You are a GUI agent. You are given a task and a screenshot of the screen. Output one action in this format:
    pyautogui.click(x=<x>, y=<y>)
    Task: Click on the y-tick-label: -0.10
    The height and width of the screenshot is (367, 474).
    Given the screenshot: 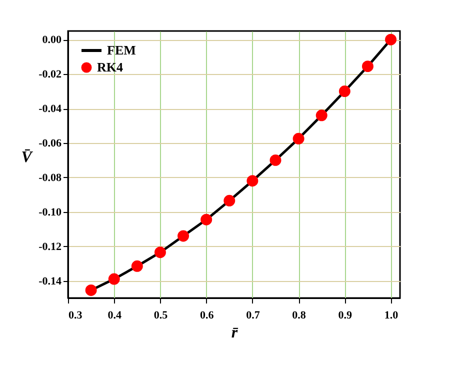 What is the action you would take?
    pyautogui.click(x=50, y=212)
    